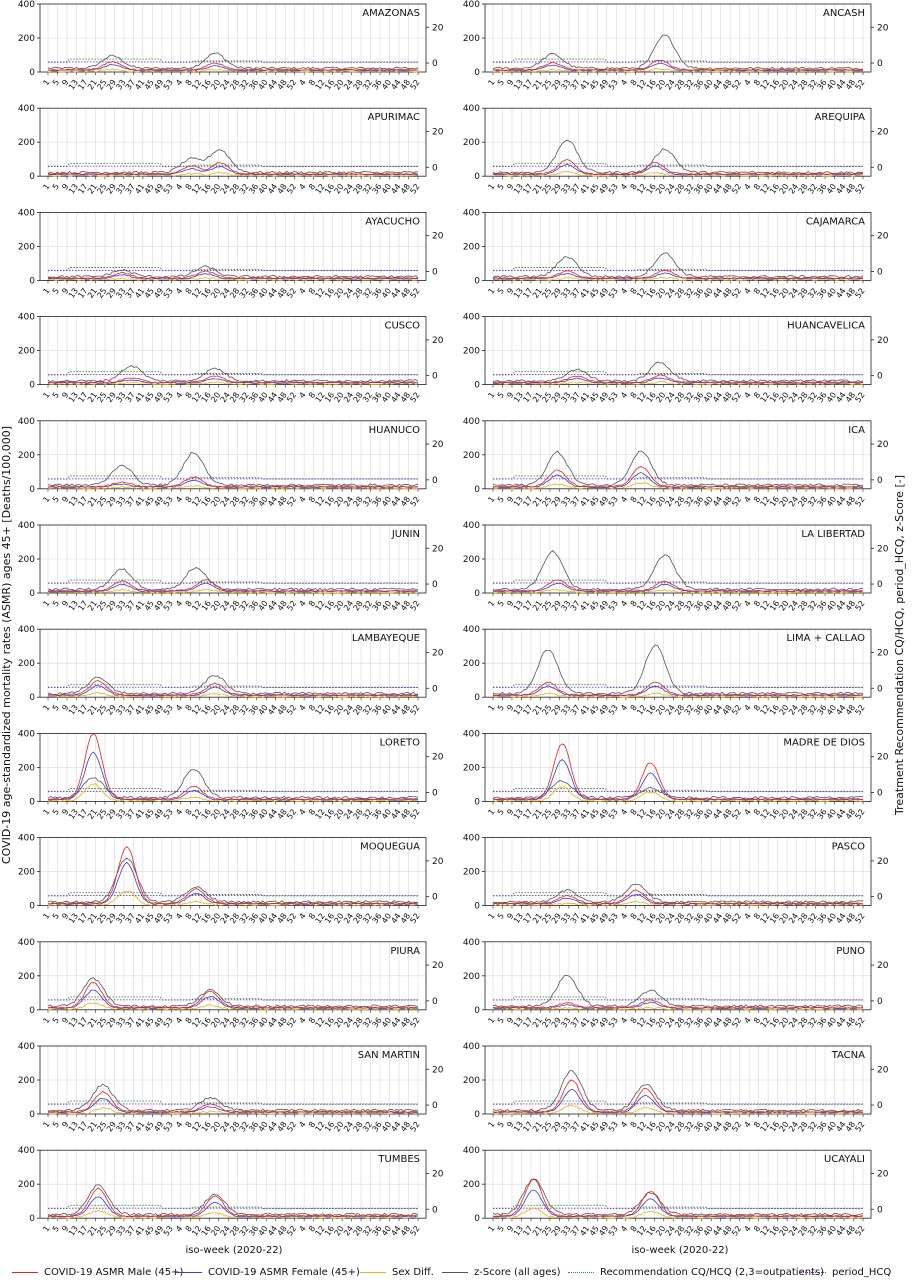  Describe the element at coordinates (678, 894) in the screenshot. I see `series-recommendation` at that location.